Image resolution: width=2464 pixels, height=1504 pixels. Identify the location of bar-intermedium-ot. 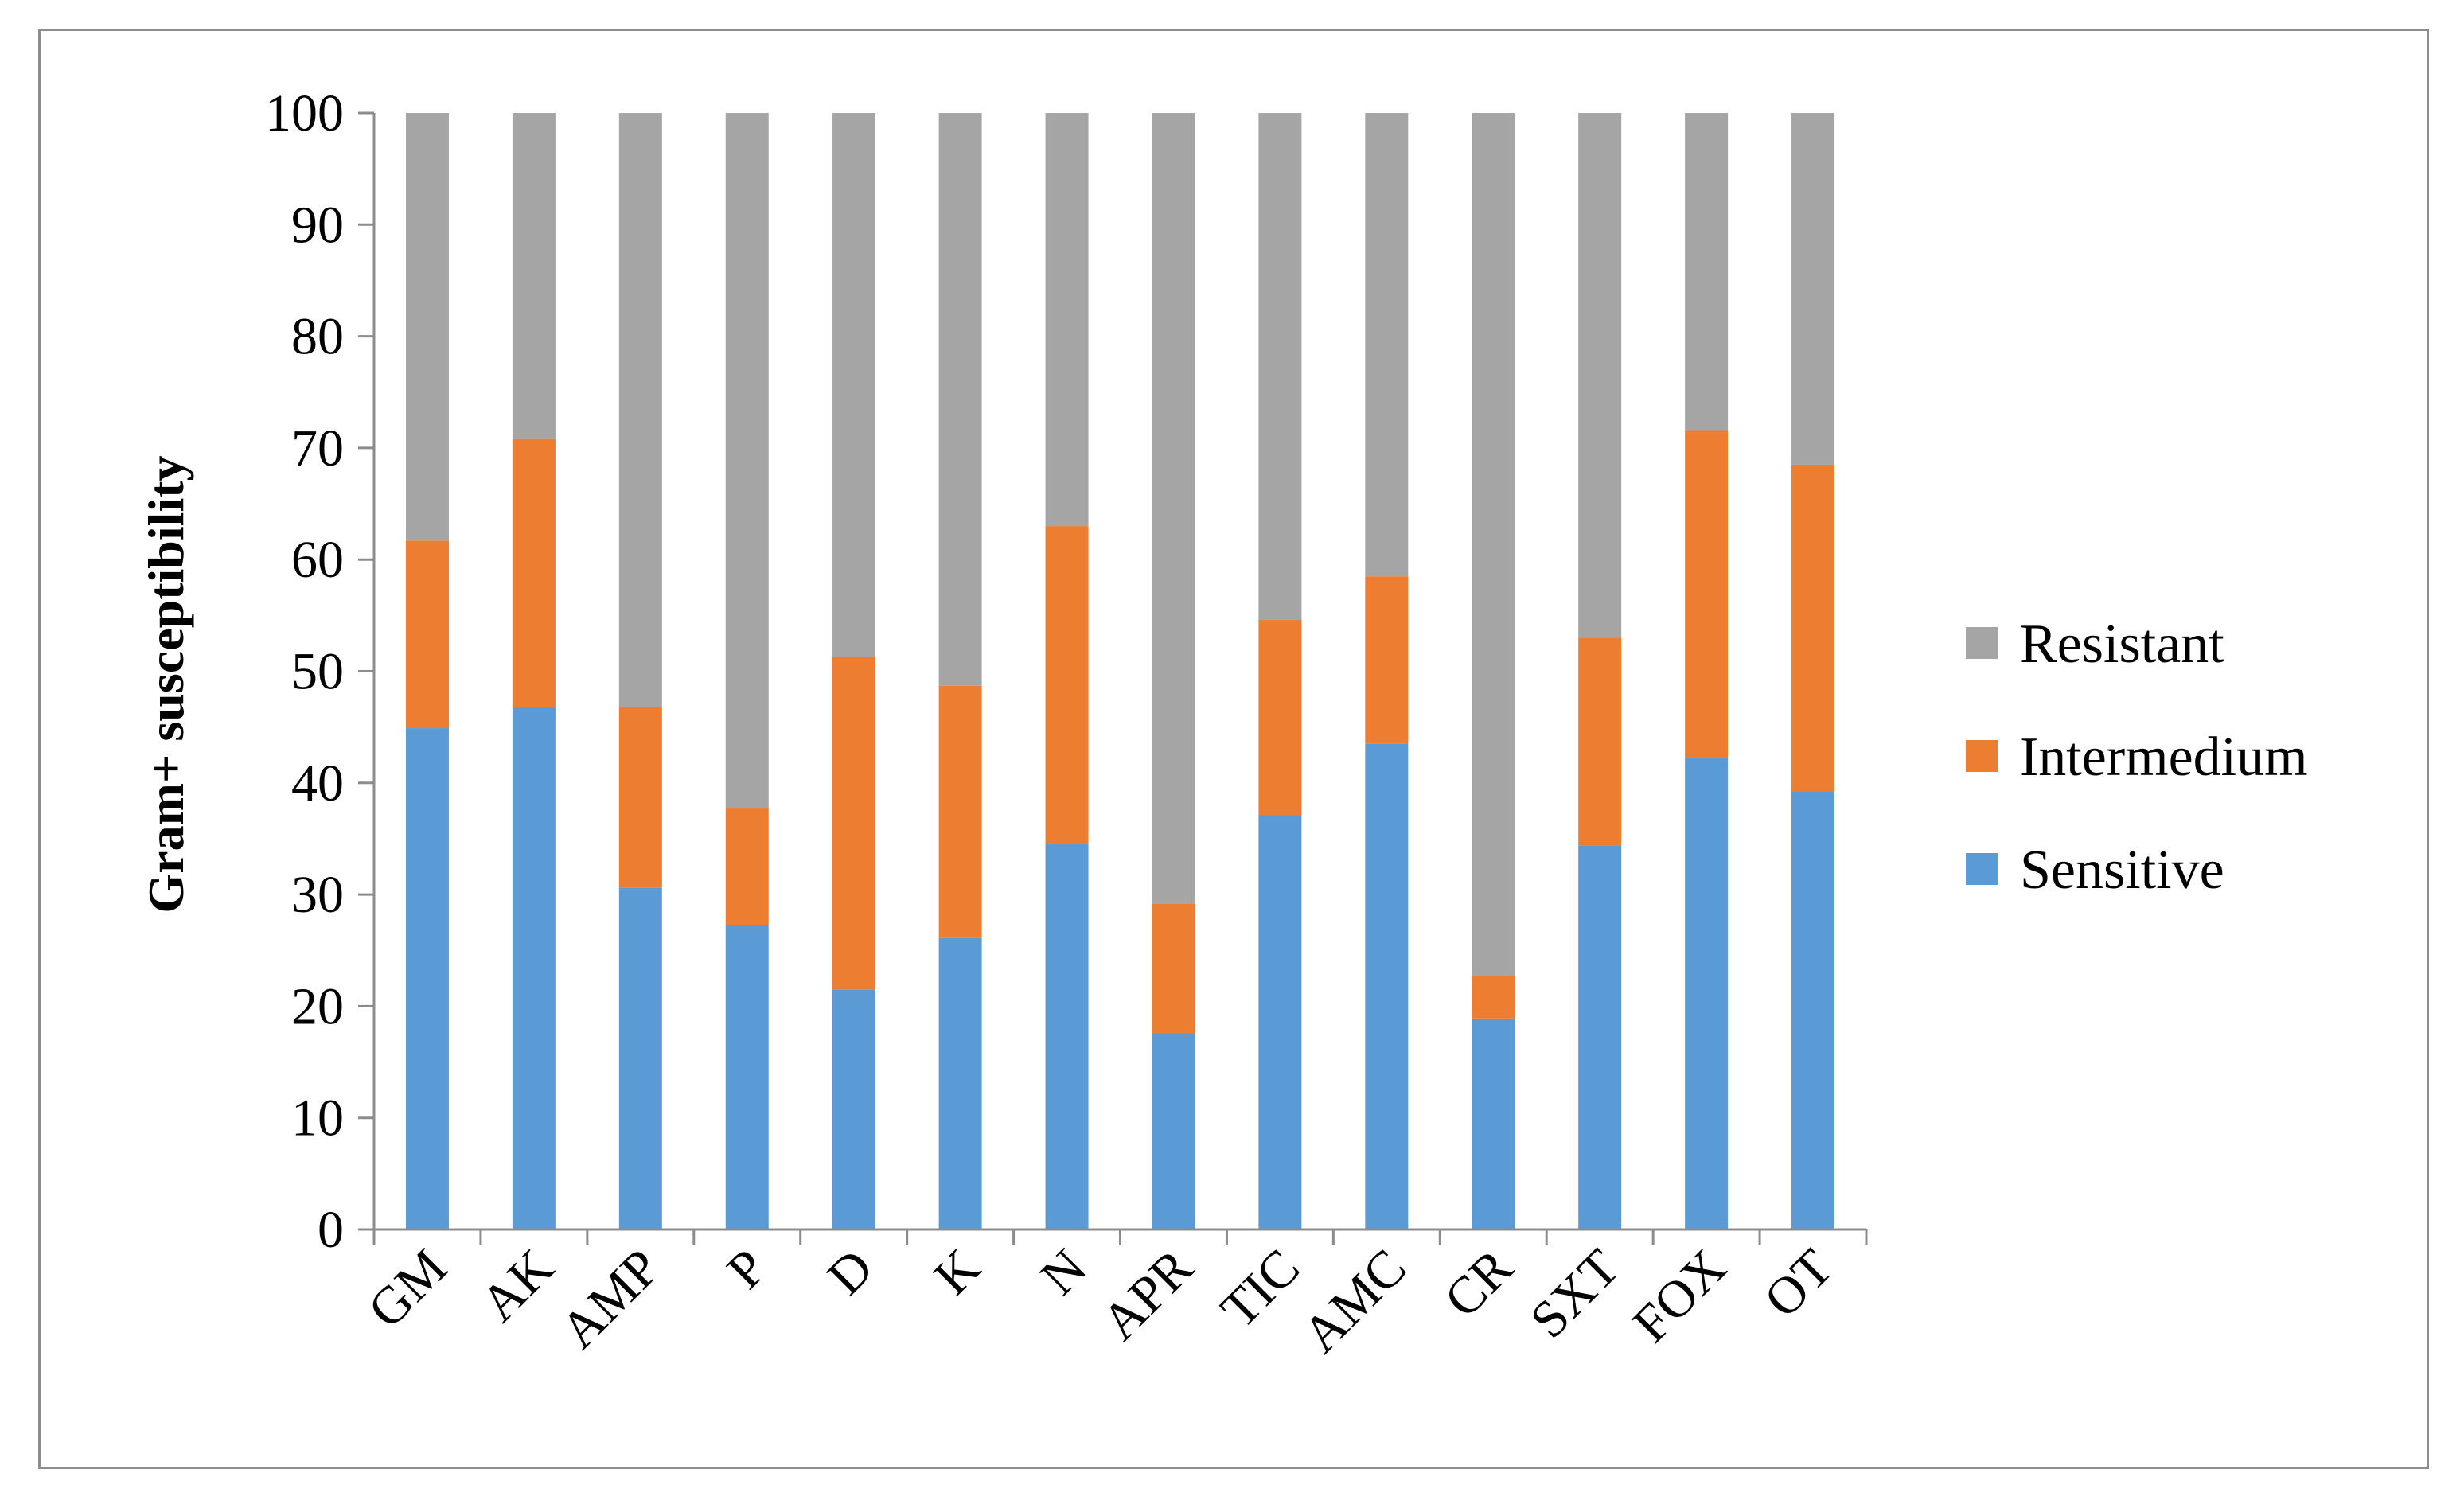
(1813, 628).